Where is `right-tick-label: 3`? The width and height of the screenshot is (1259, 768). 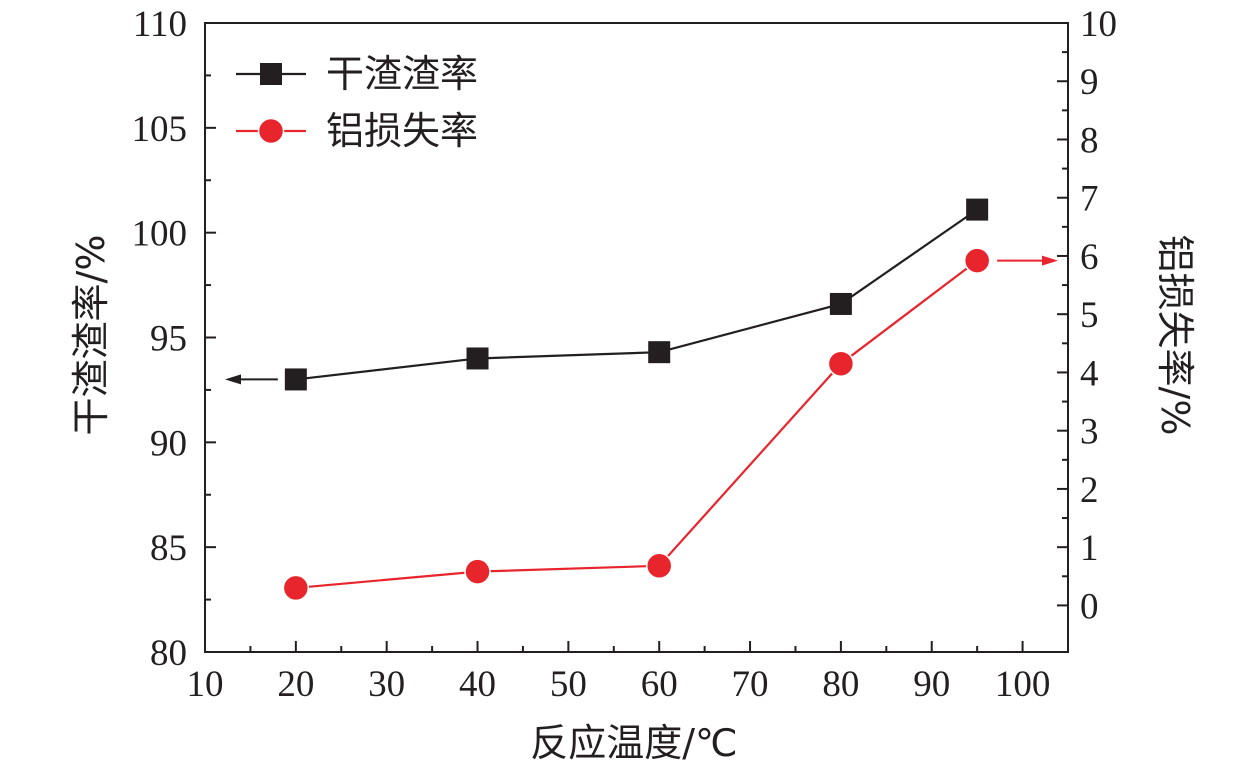 right-tick-label: 3 is located at coordinates (1089, 432).